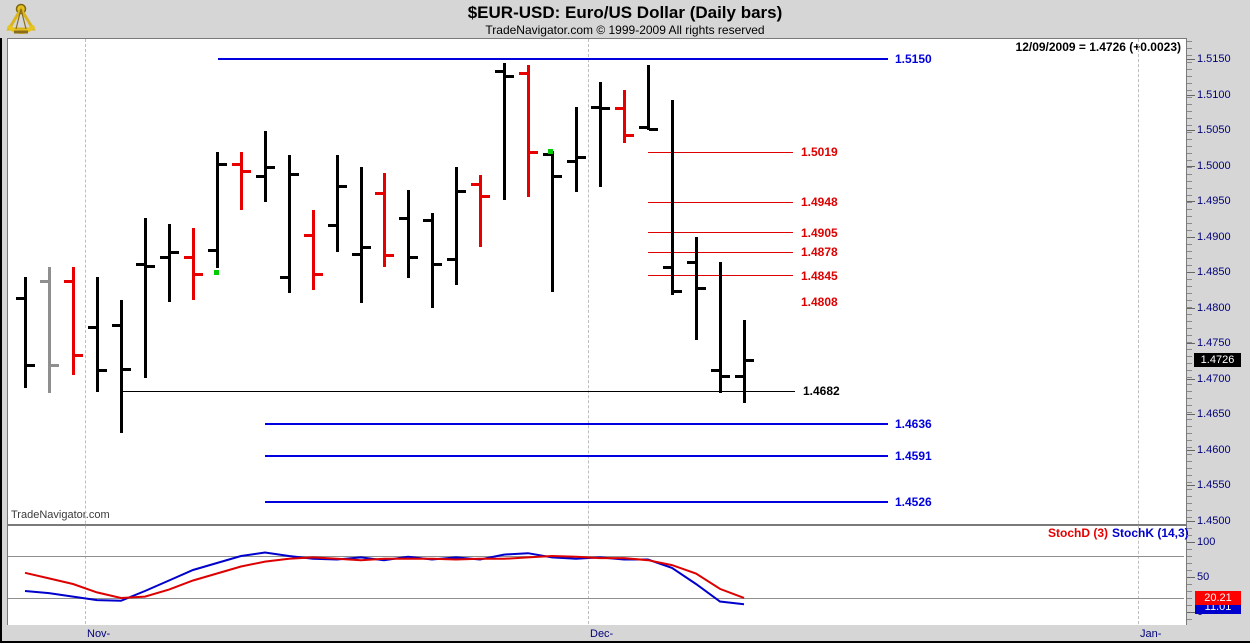  Describe the element at coordinates (625, 642) in the screenshot. I see `bottom-frame-border` at that location.